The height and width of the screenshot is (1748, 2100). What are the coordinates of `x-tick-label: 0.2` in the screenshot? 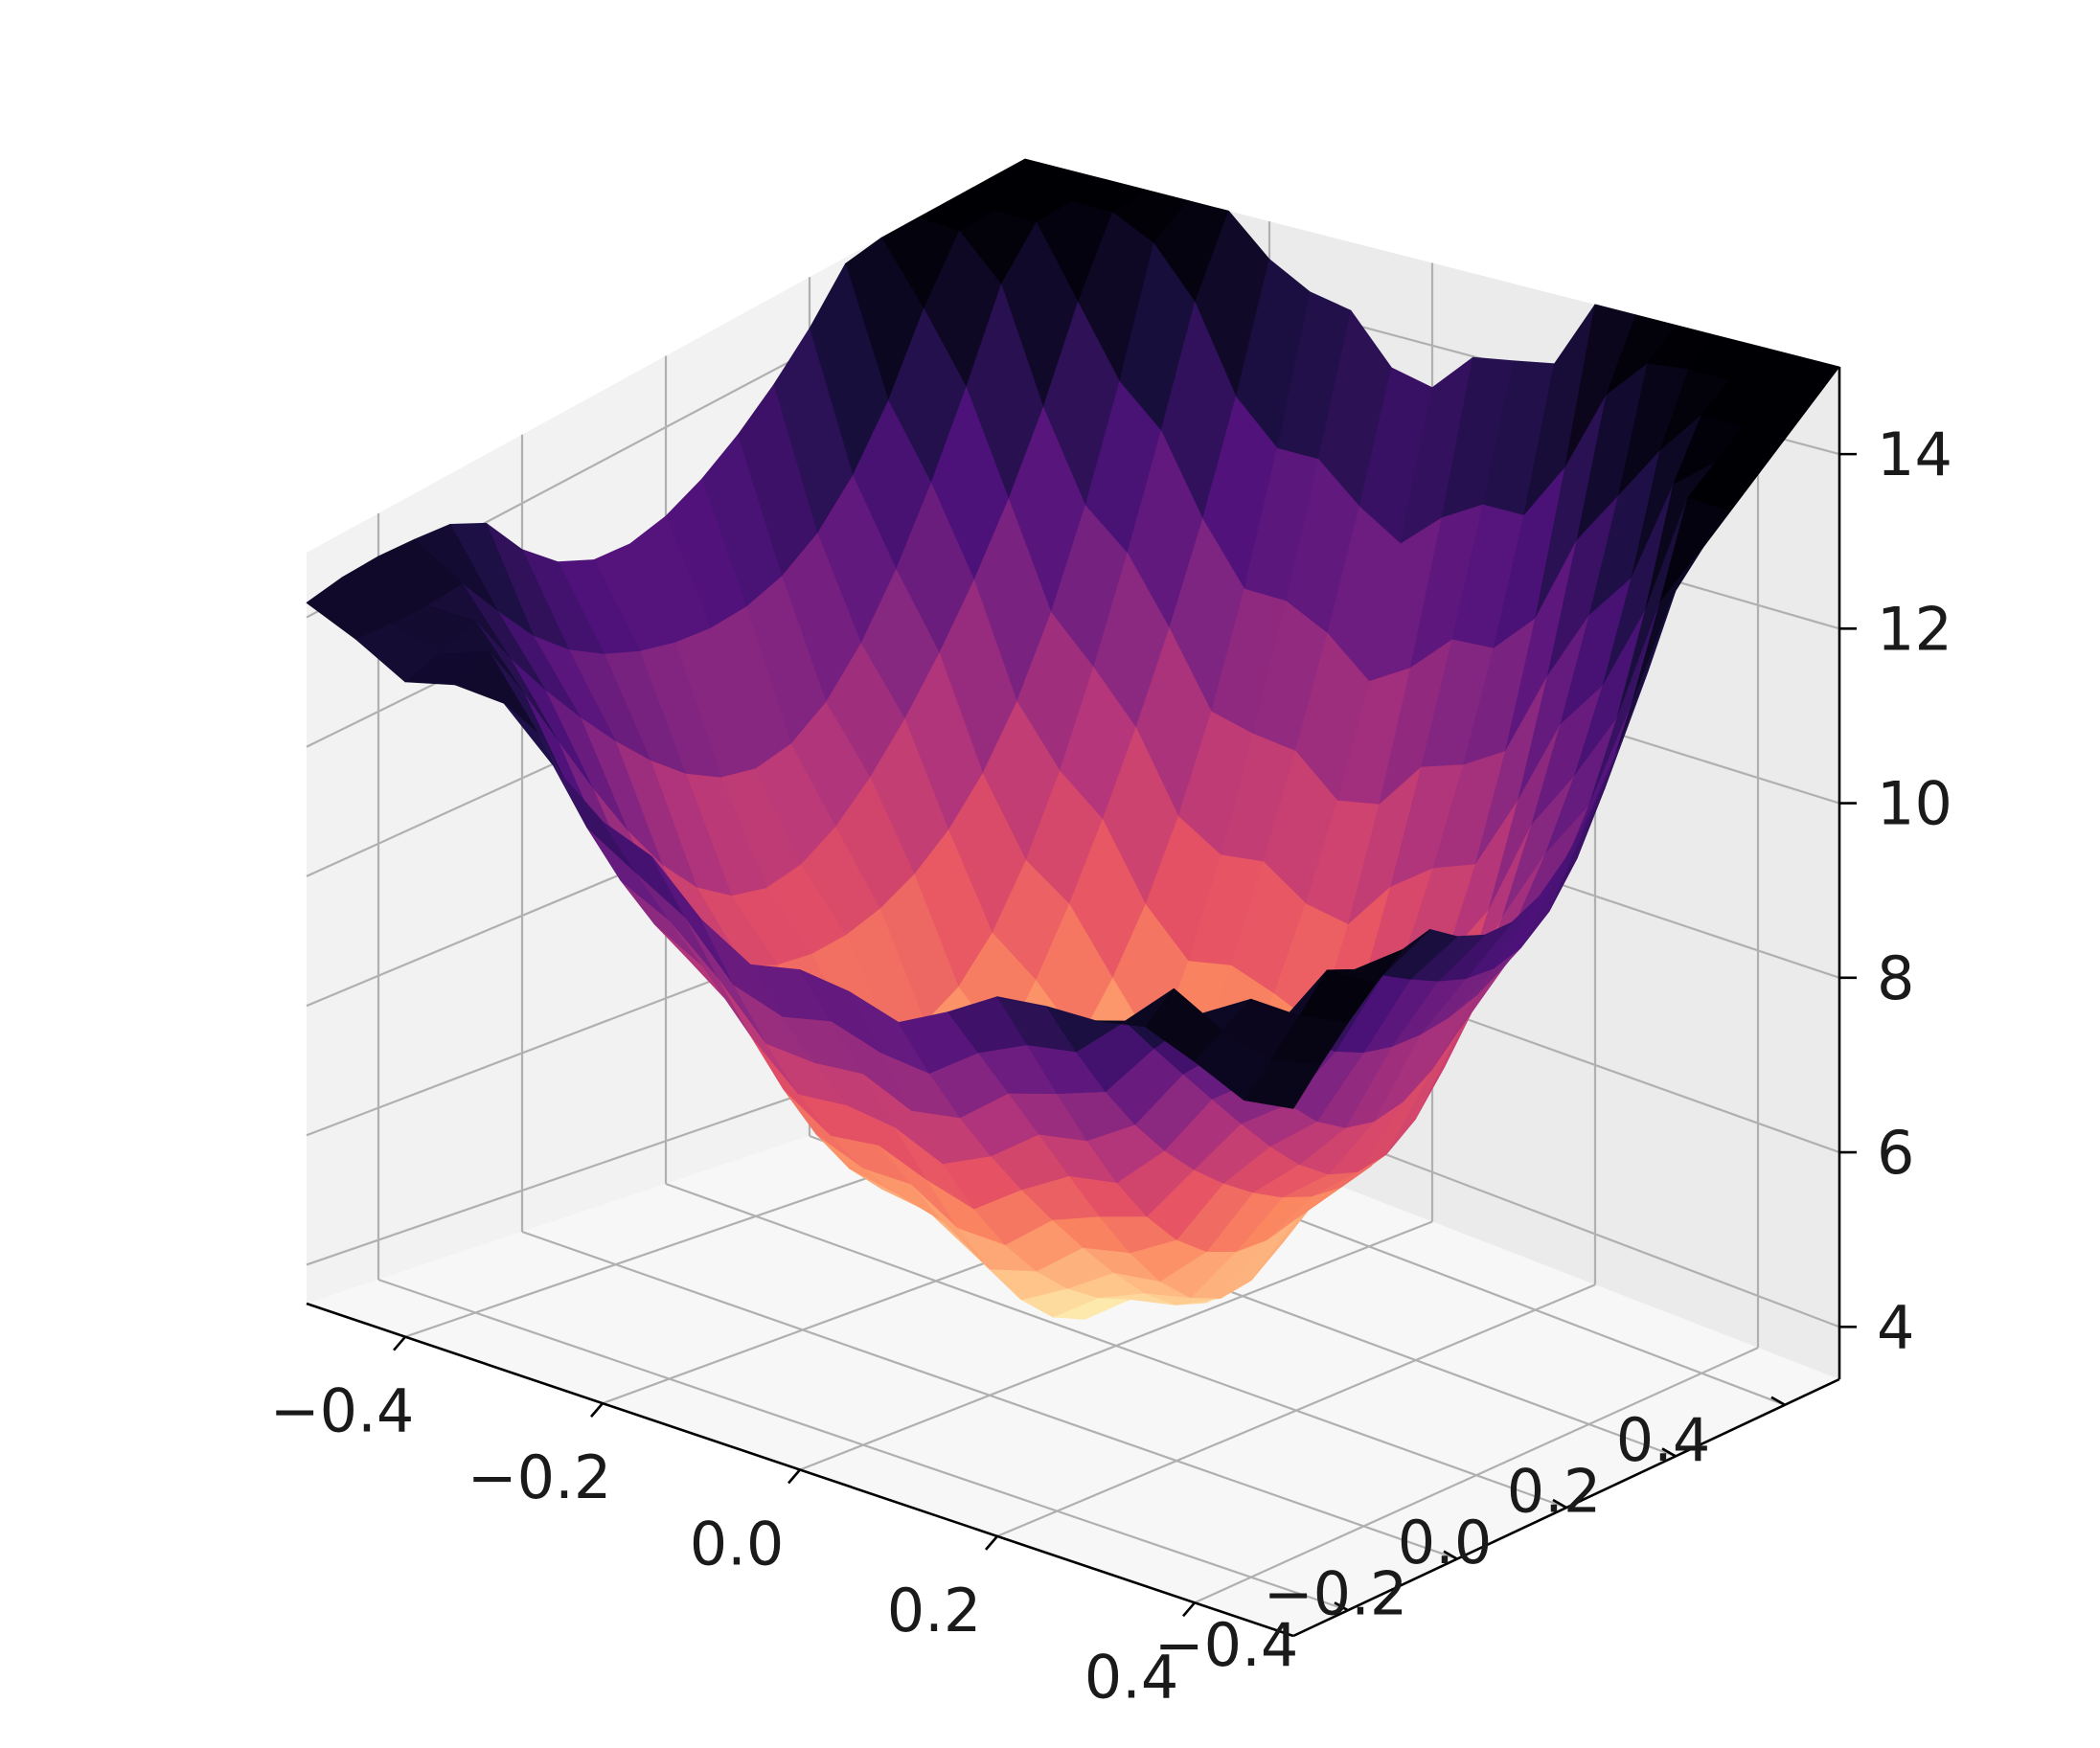 It's located at (934, 1611).